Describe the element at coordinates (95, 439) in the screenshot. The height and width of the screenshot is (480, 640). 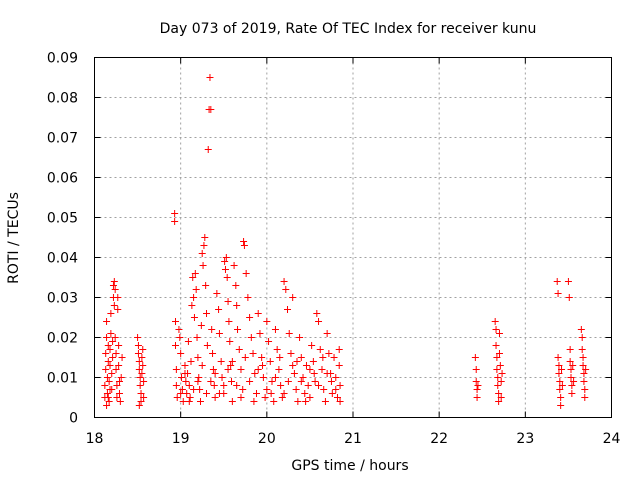
I see `x-tick-label: 18` at that location.